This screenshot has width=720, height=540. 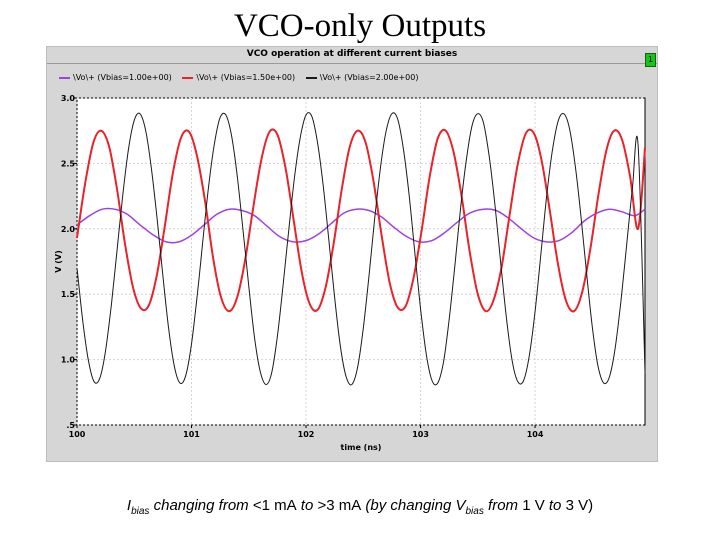 What do you see at coordinates (68, 294) in the screenshot?
I see `y-tick-label-2: 1.5` at bounding box center [68, 294].